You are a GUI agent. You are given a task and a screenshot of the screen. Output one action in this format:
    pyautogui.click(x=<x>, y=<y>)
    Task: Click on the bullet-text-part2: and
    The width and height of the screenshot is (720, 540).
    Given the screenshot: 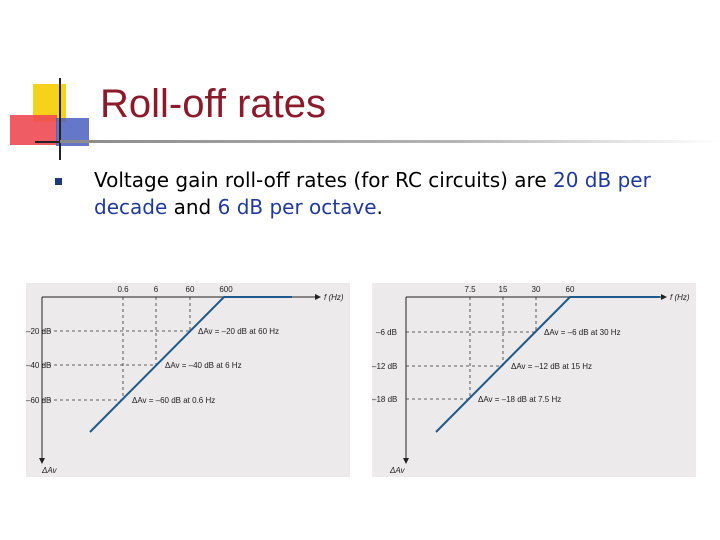 What is the action you would take?
    pyautogui.click(x=192, y=207)
    